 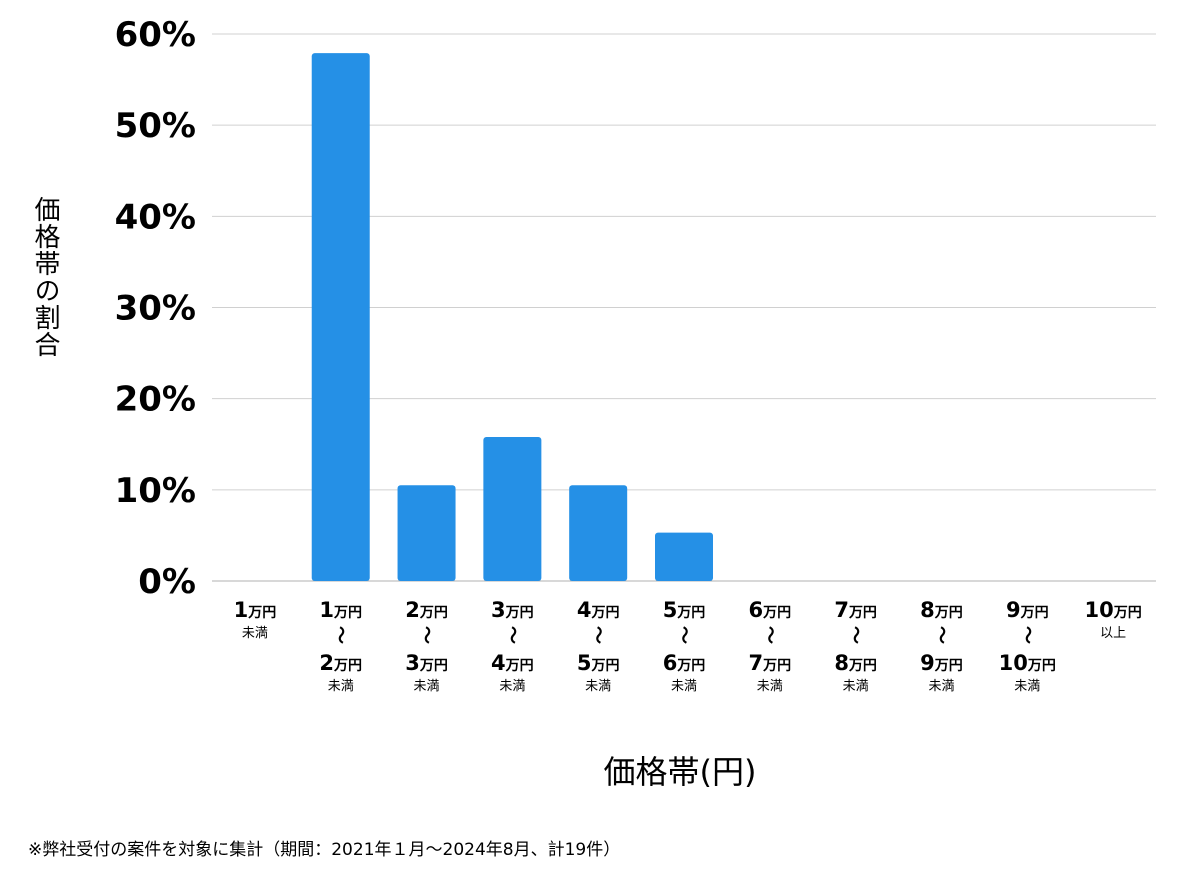 I want to click on x-axis-label: 価格帯(円), so click(x=680, y=772).